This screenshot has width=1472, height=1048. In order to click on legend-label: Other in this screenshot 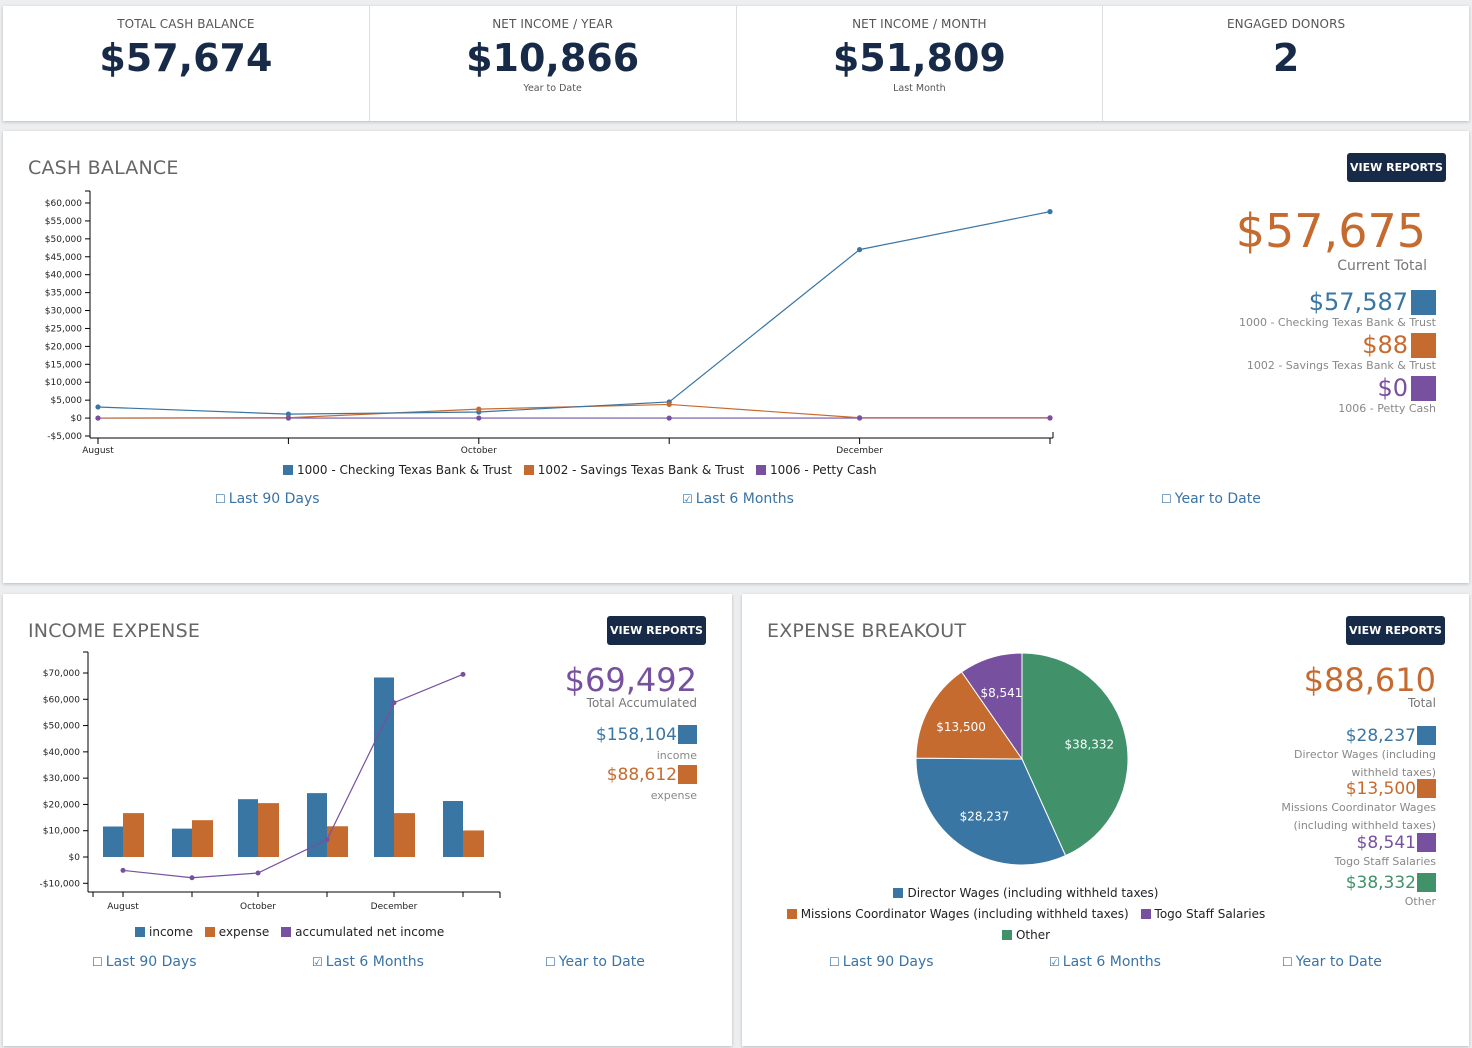, I will do `click(1033, 935)`.